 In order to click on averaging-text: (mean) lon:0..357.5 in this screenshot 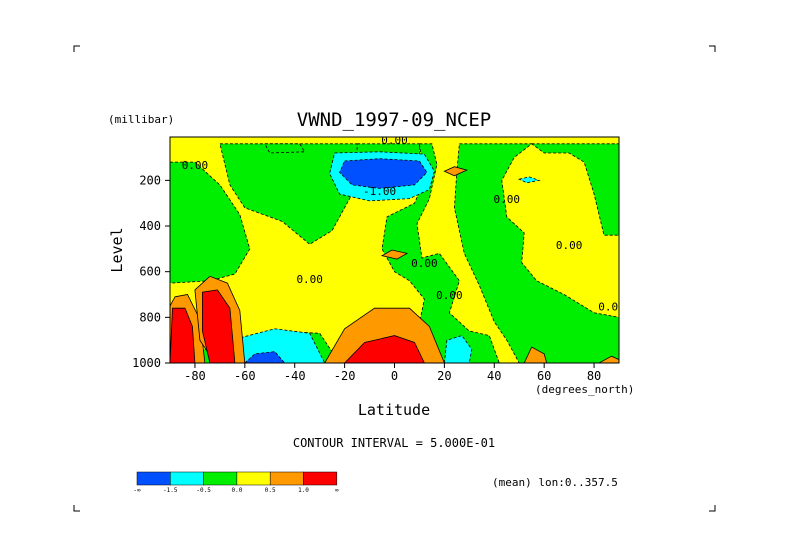, I will do `click(555, 482)`.